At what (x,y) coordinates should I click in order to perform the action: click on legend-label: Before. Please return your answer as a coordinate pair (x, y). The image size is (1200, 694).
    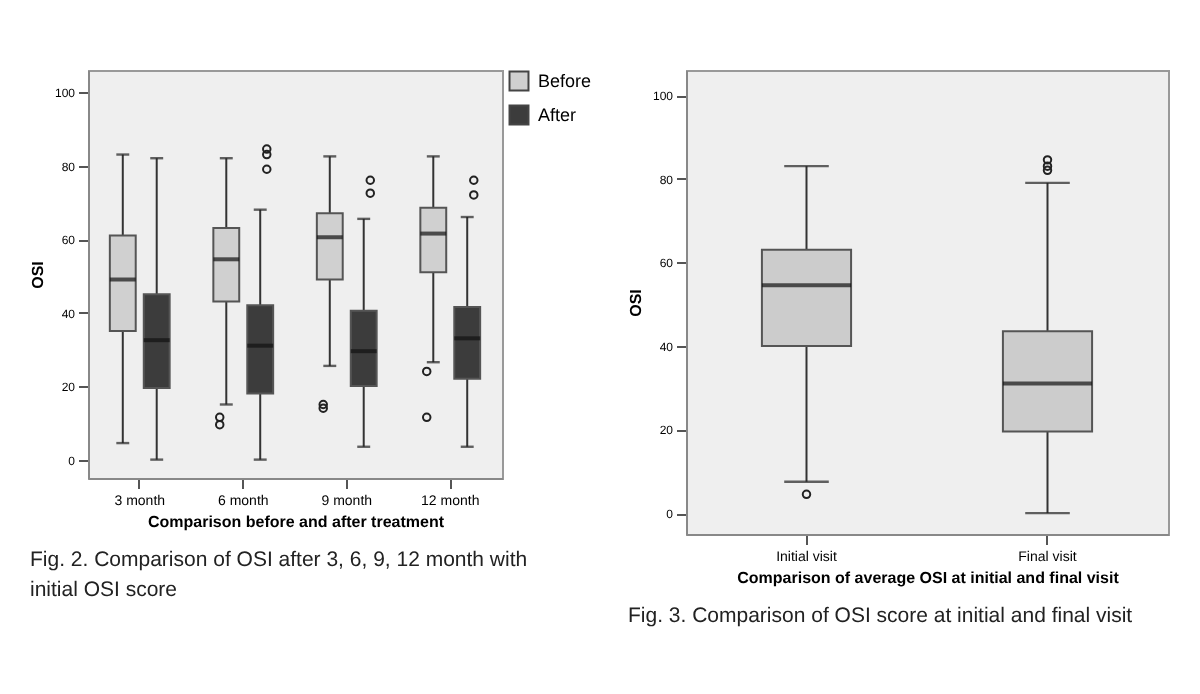
    Looking at the image, I should click on (565, 81).